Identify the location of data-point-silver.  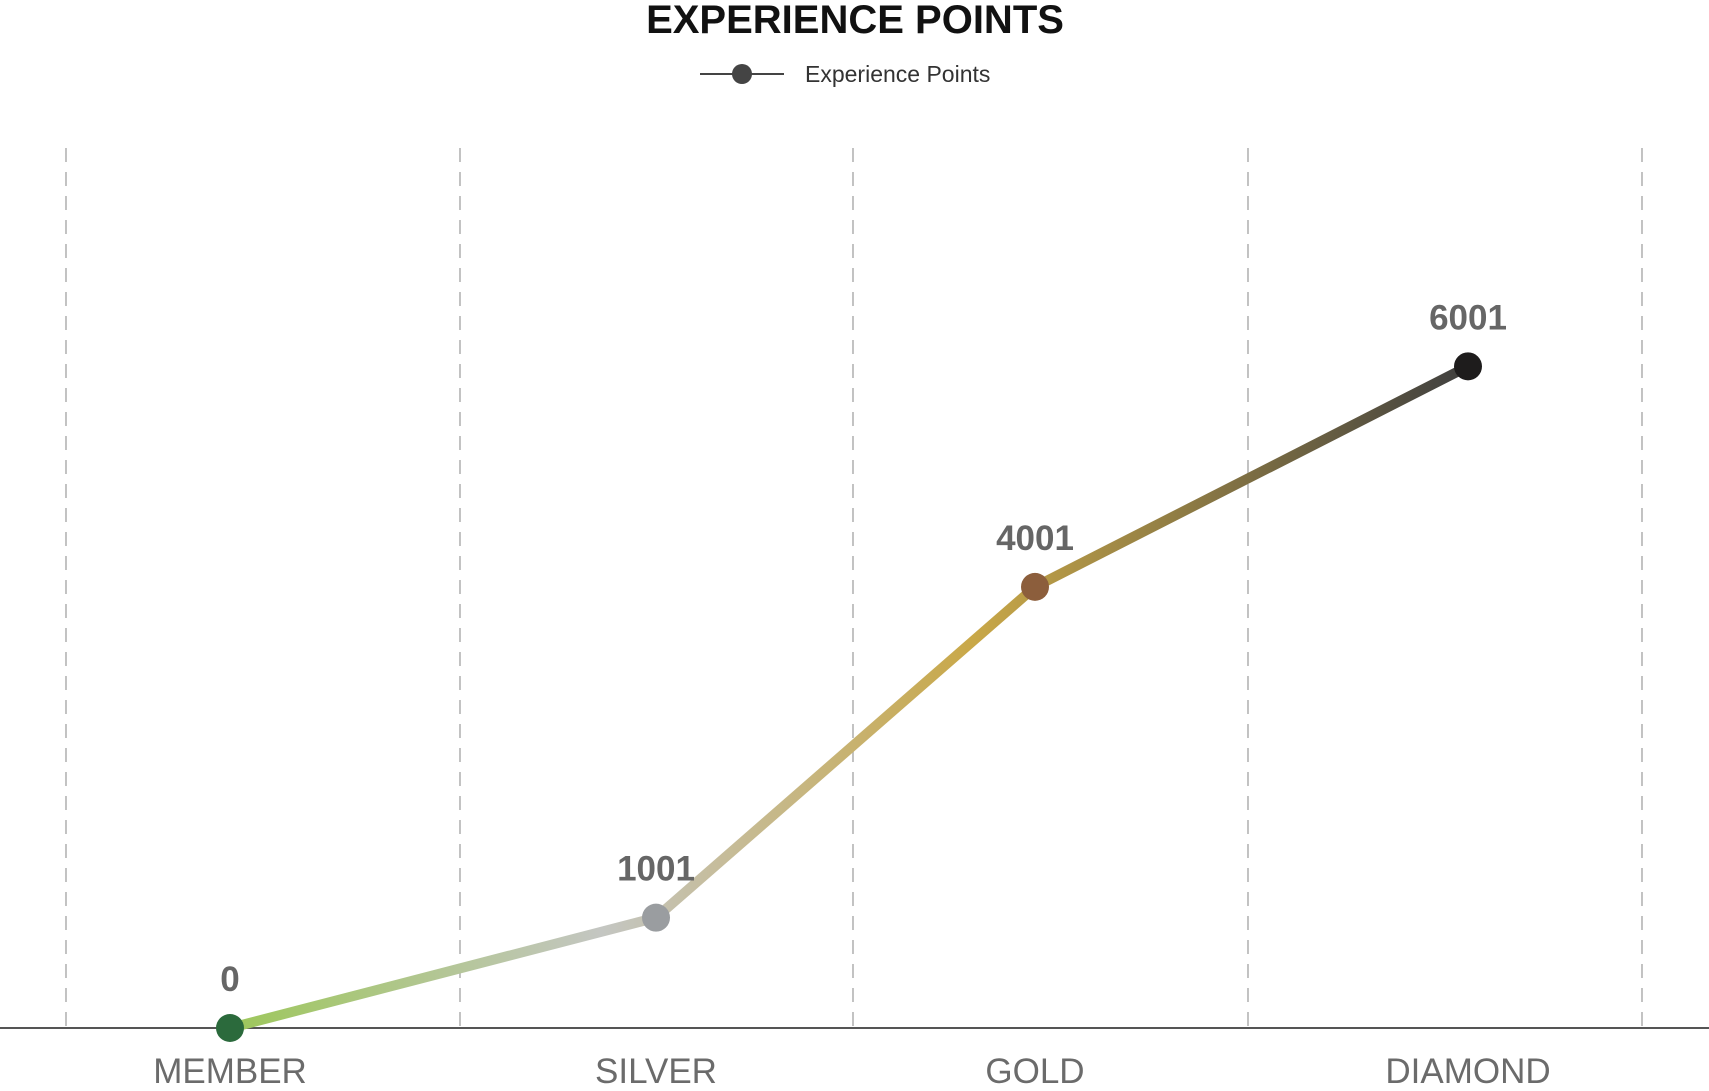
(656, 917).